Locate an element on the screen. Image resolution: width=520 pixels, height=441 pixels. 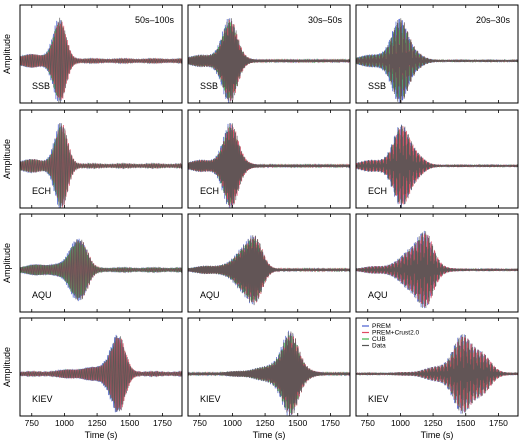
panel-ssb-0: SSB 50s–100s is located at coordinates (101, 54).